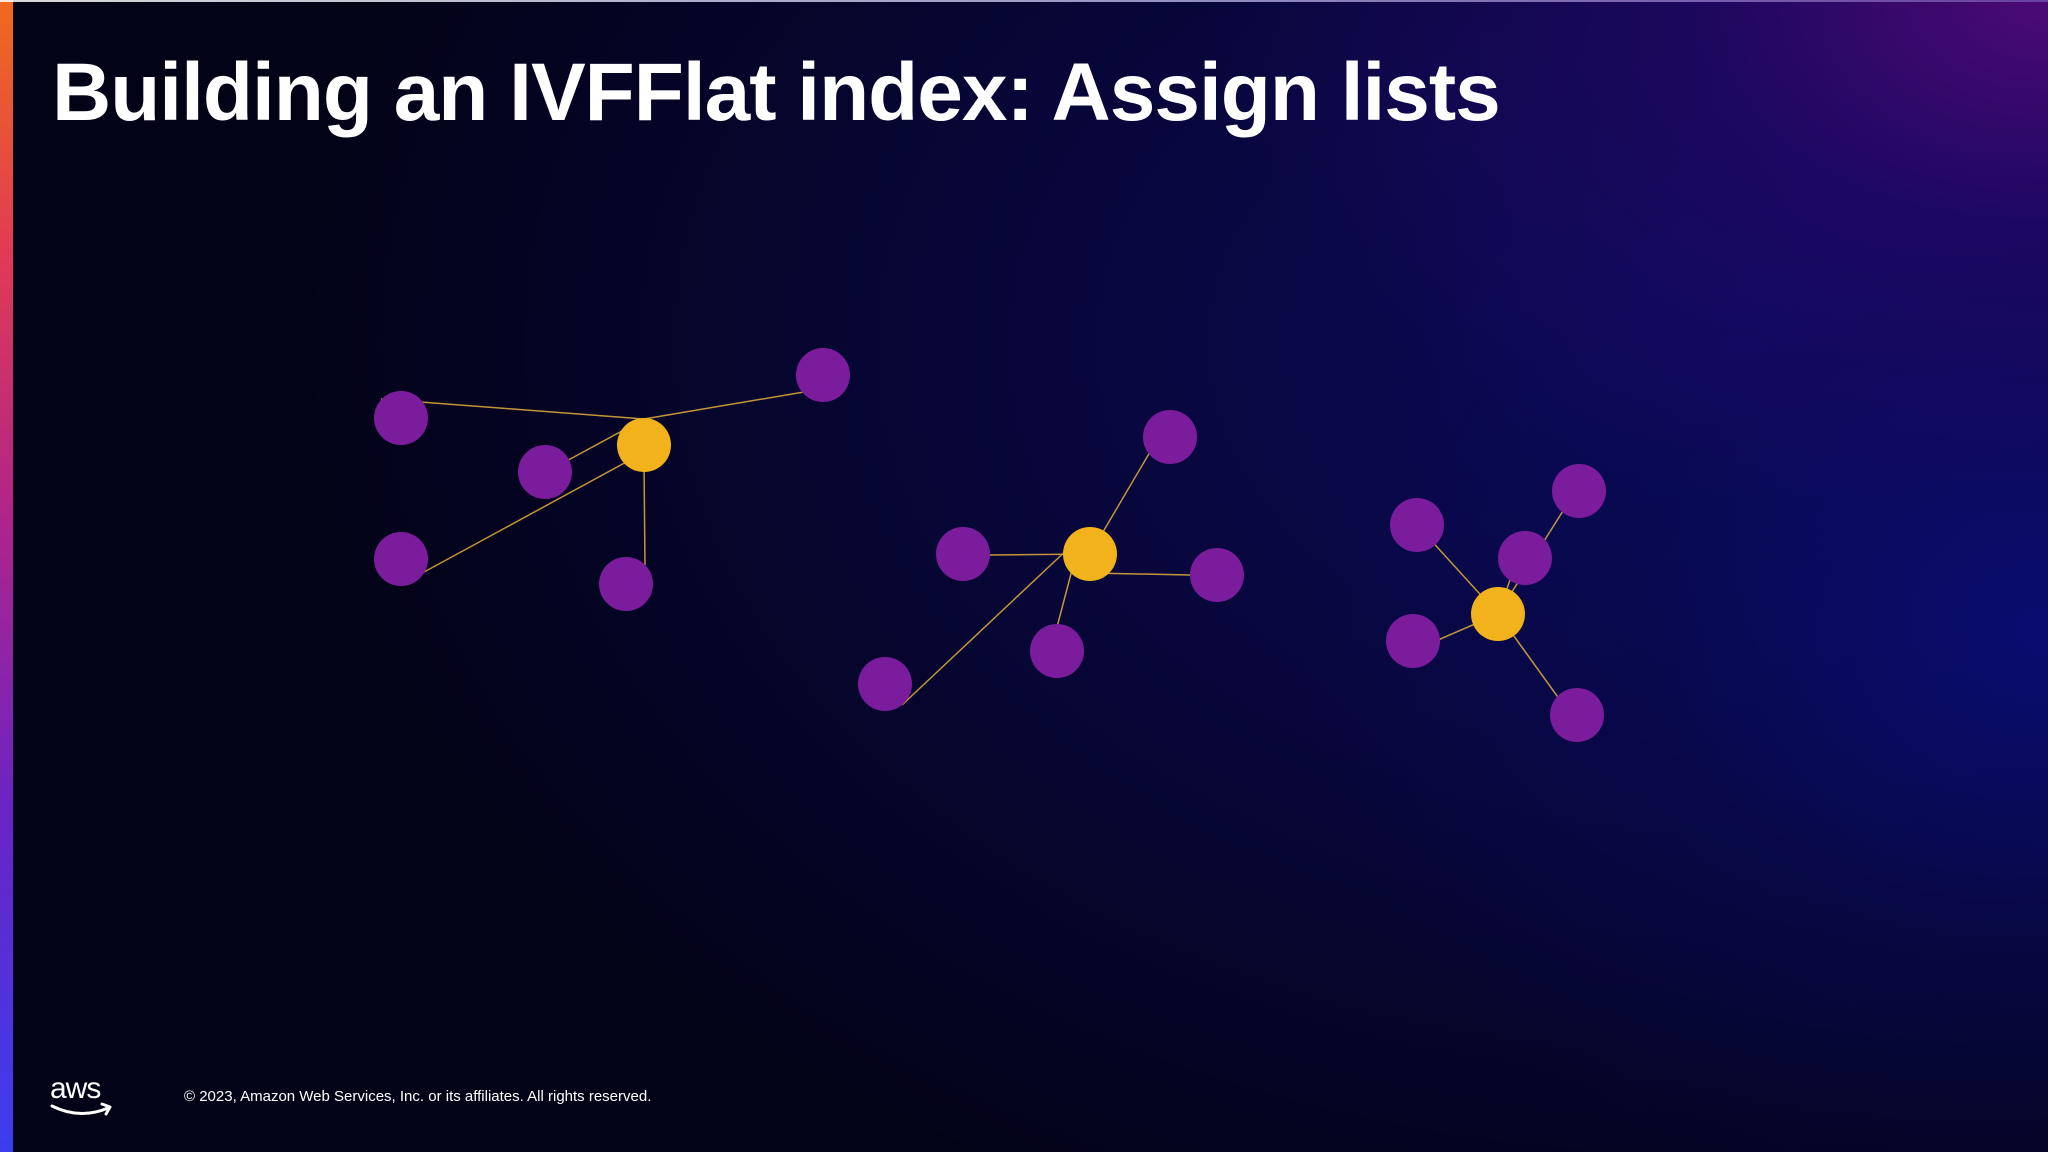 The image size is (2048, 1152). Describe the element at coordinates (776, 92) in the screenshot. I see `slide-title: Building an IVFFlat index: Assign lists` at that location.